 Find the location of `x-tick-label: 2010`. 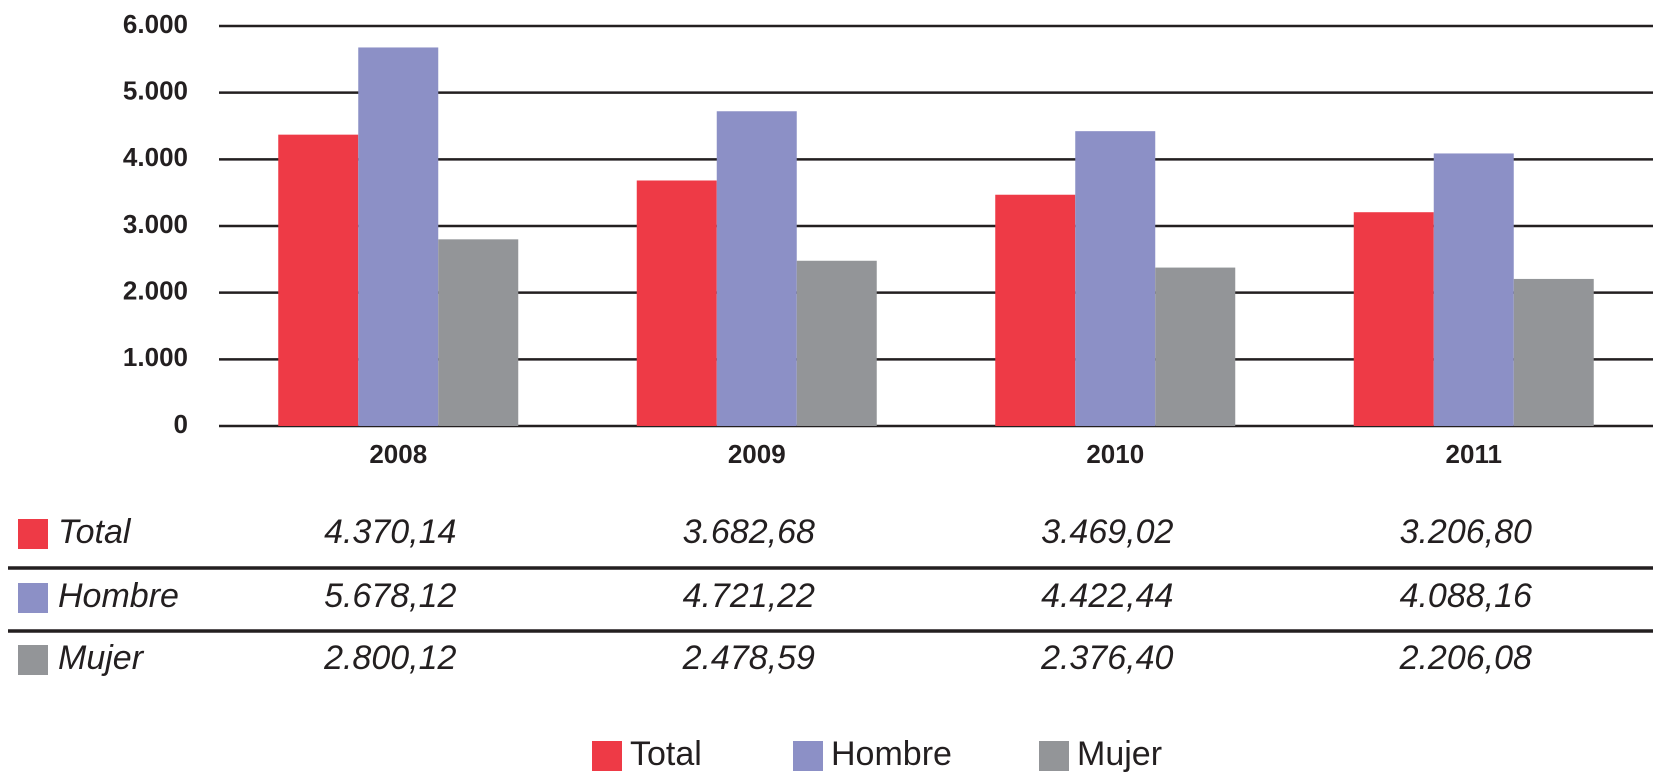

x-tick-label: 2010 is located at coordinates (1115, 454).